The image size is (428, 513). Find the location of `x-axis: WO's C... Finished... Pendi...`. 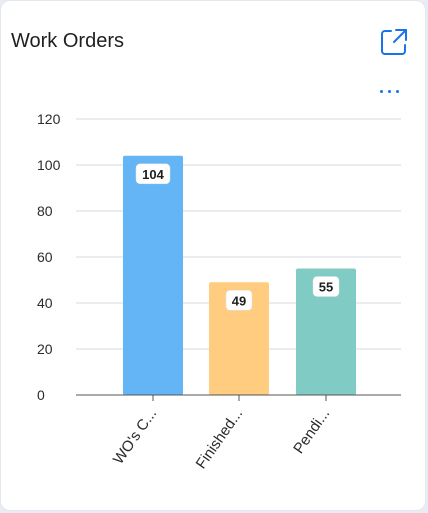

x-axis: WO's C... Finished... Pendi... is located at coordinates (238, 433).